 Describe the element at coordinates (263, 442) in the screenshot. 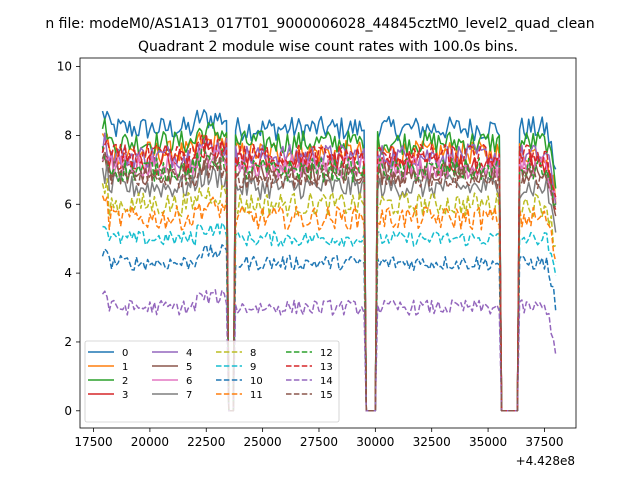

I see `x-tick-label: 25000` at that location.